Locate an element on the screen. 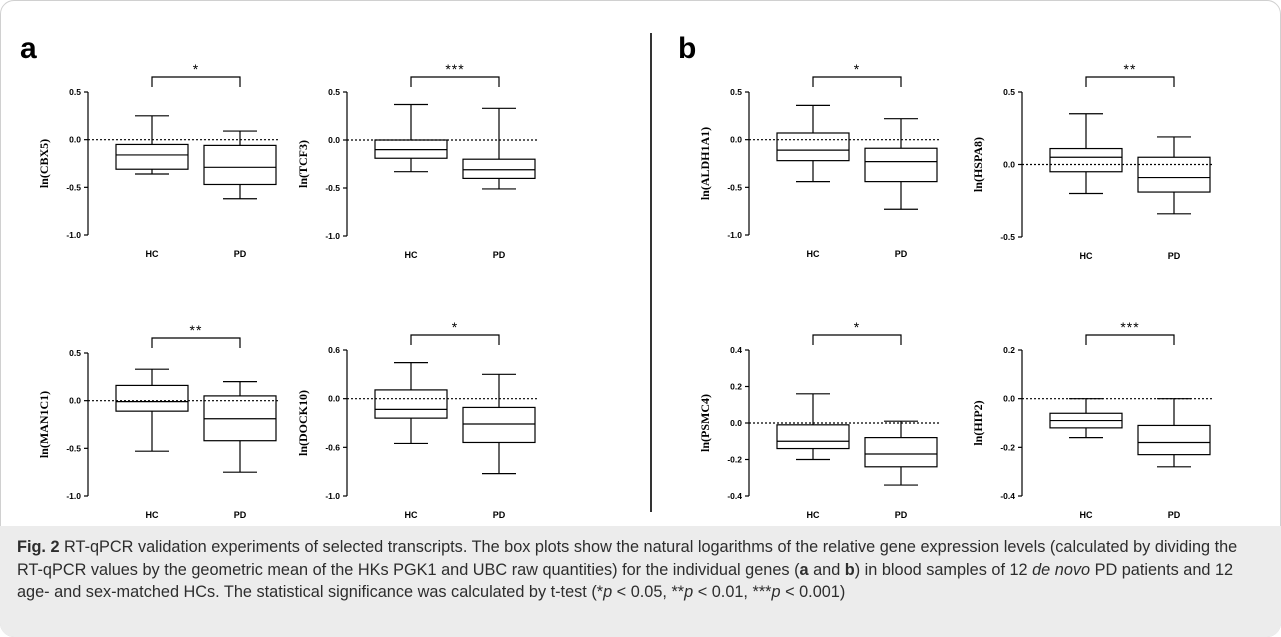  y-tick-label-lndock10: -0.6 is located at coordinates (332, 447).